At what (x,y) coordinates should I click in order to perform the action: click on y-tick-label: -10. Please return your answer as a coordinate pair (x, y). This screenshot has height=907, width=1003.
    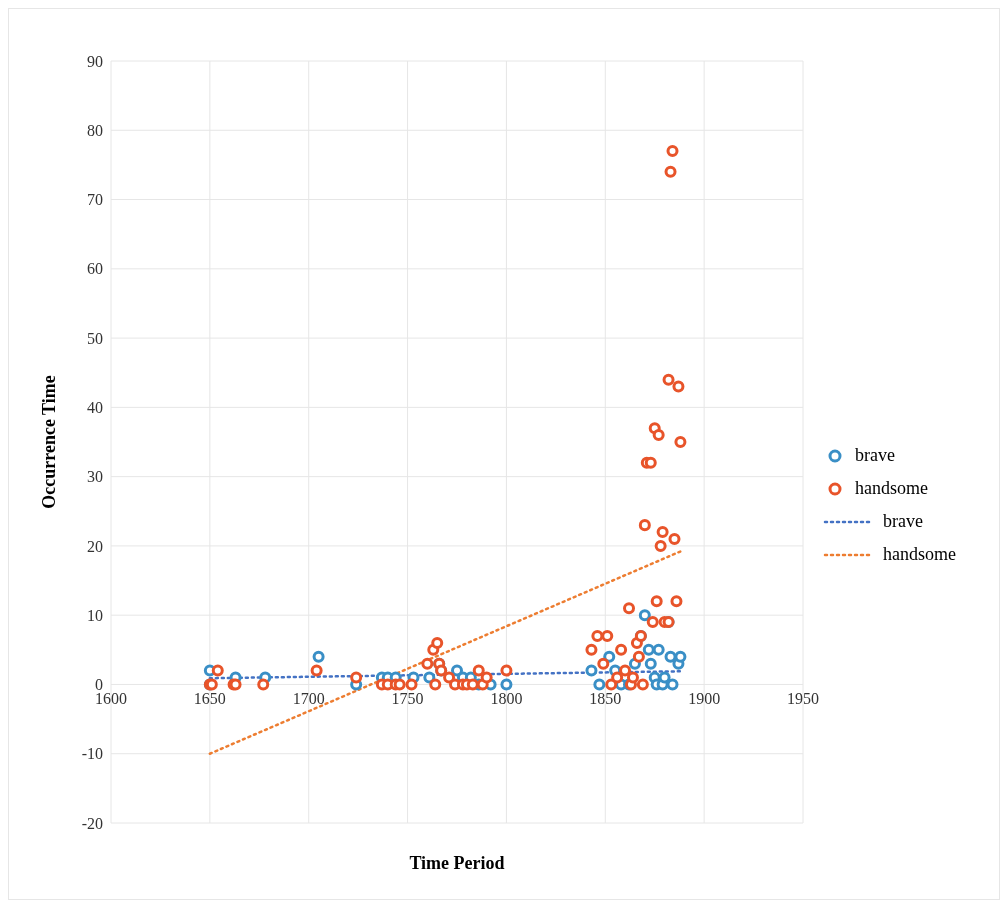
    Looking at the image, I should click on (92, 754).